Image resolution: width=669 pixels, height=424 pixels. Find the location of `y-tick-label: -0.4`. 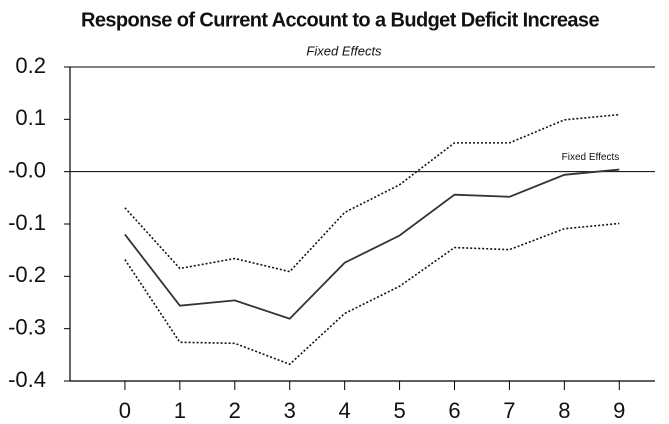

y-tick-label: -0.4 is located at coordinates (27, 379).